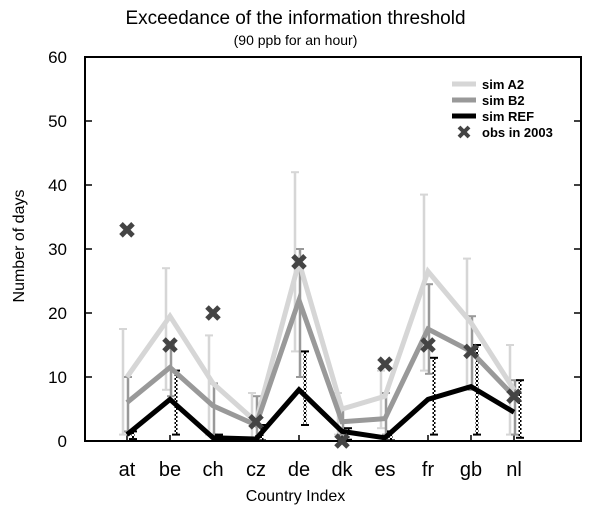  Describe the element at coordinates (517, 132) in the screenshot. I see `legend-label: obs in 2003` at that location.